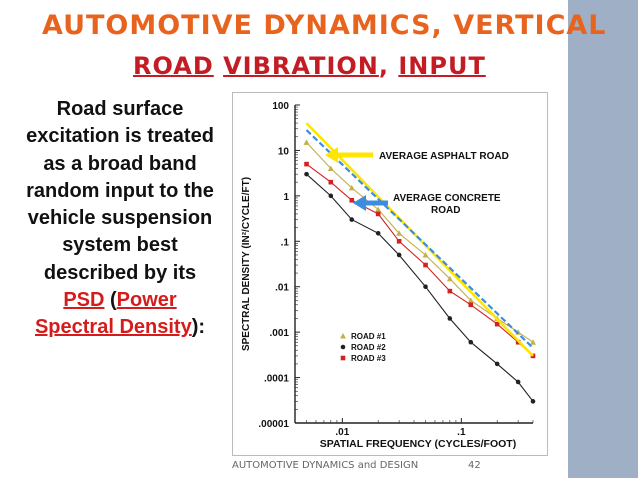 The image size is (638, 478). Describe the element at coordinates (418, 444) in the screenshot. I see `x-axis-label: SPATIAL FREQUENCY (CYCLES/FOOT)` at that location.